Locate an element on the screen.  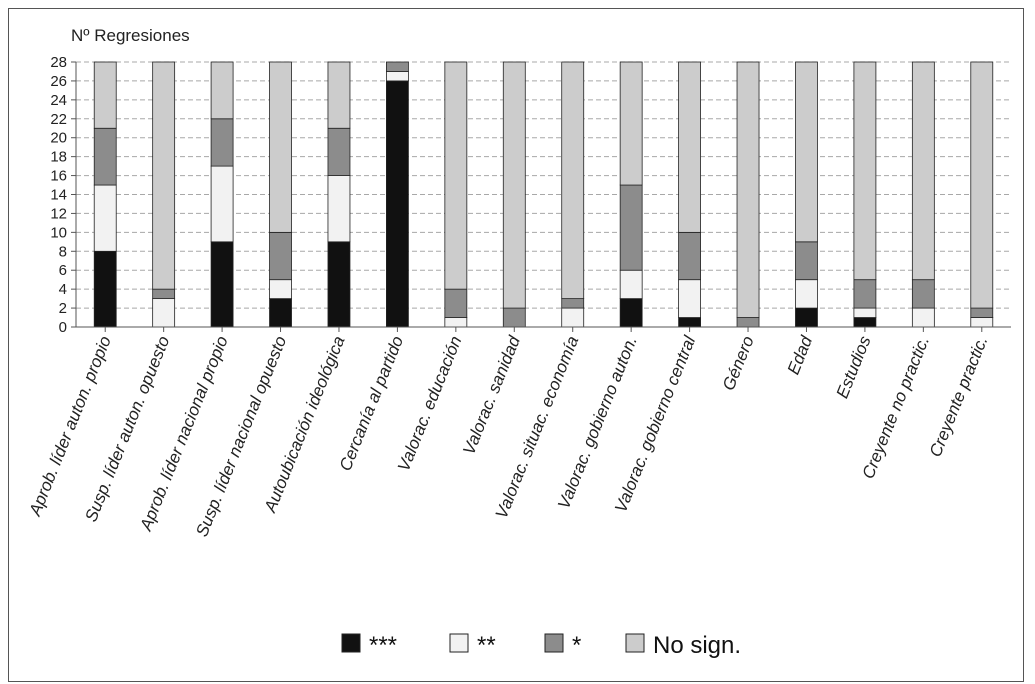
y-axis-label: Nº Regresiones is located at coordinates (130, 35).